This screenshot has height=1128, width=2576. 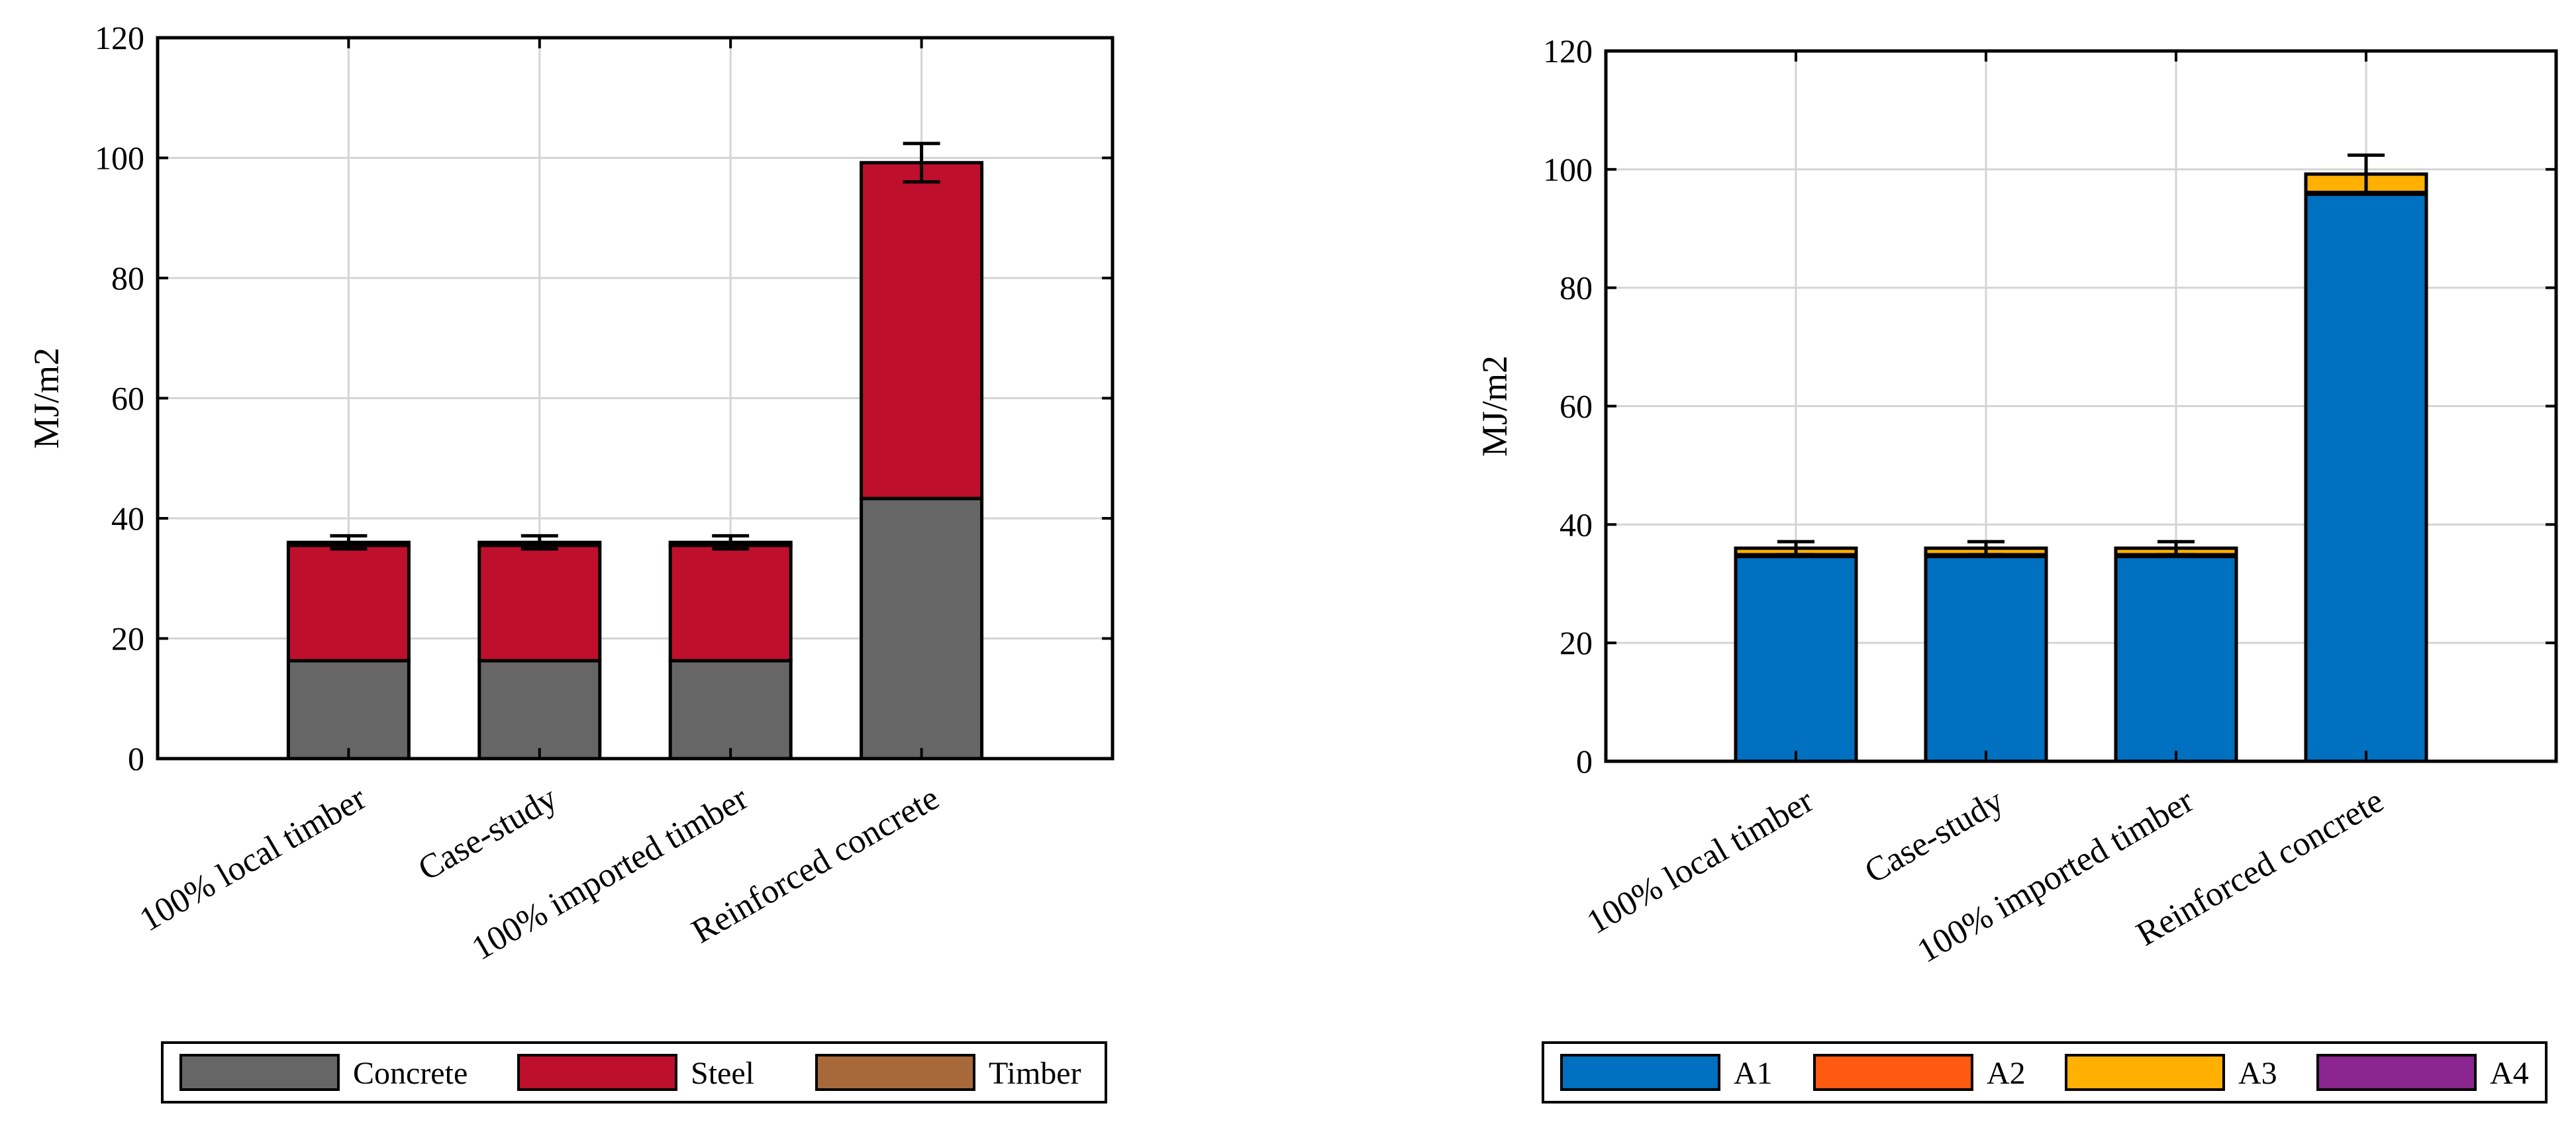 What do you see at coordinates (2509, 1073) in the screenshot?
I see `legend-label-a4: A4` at bounding box center [2509, 1073].